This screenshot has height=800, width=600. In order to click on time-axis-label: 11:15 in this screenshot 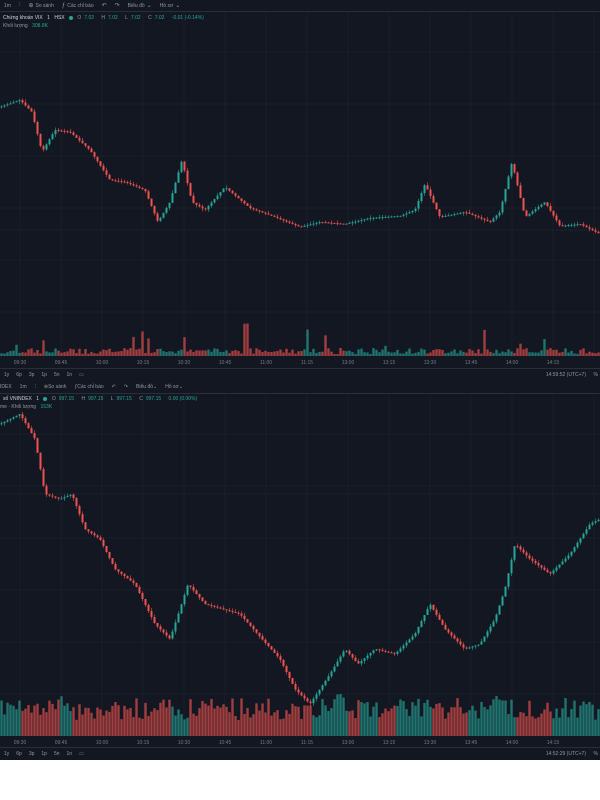, I will do `click(307, 363)`.